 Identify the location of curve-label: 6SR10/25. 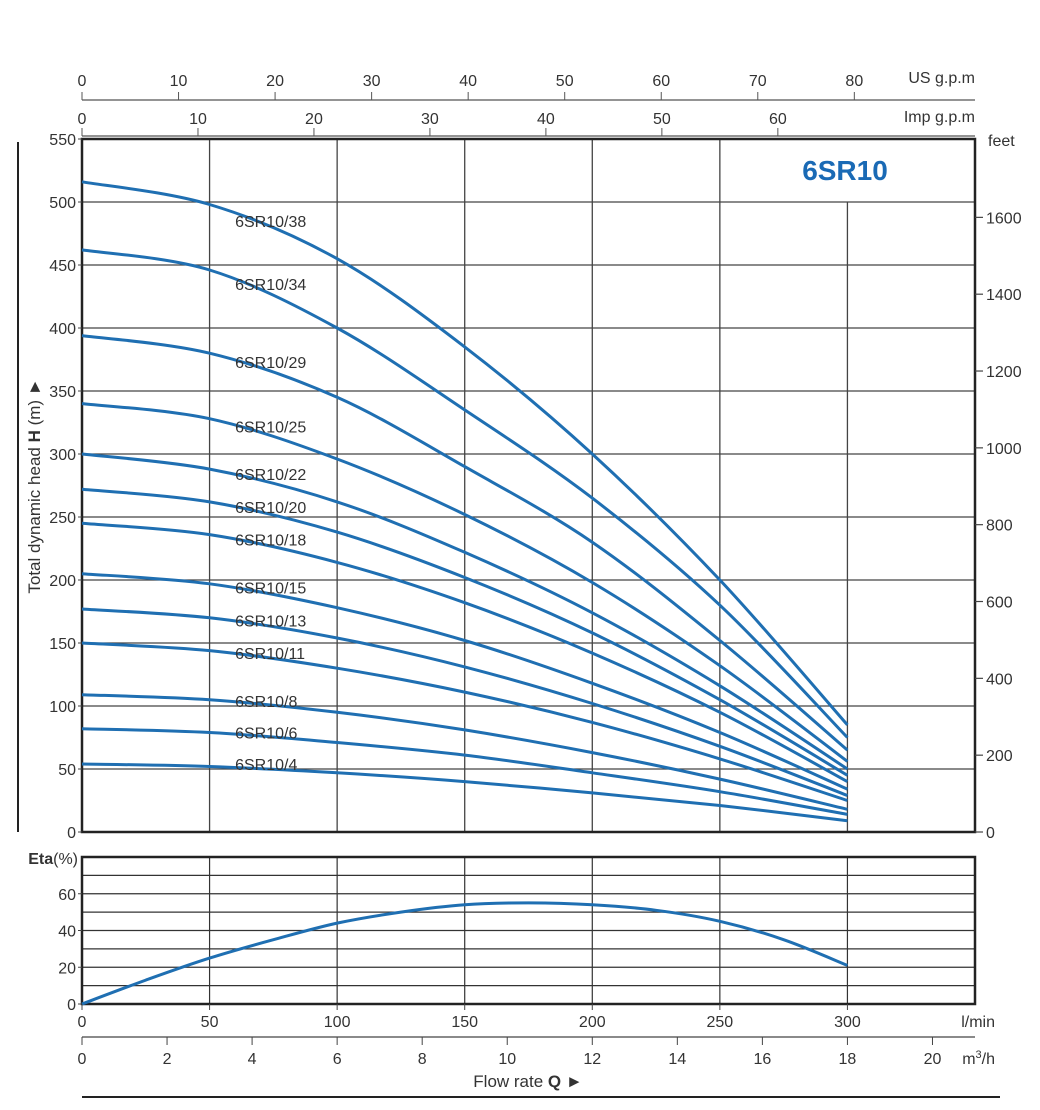
(270, 427).